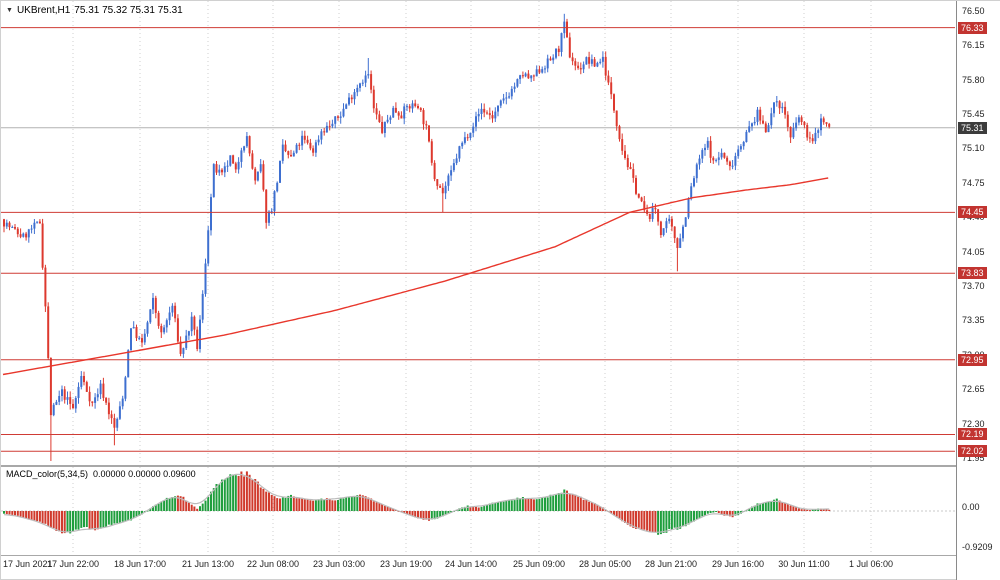  Describe the element at coordinates (406, 564) in the screenshot. I see `time-tick-label: 23 Jun 19:00` at that location.